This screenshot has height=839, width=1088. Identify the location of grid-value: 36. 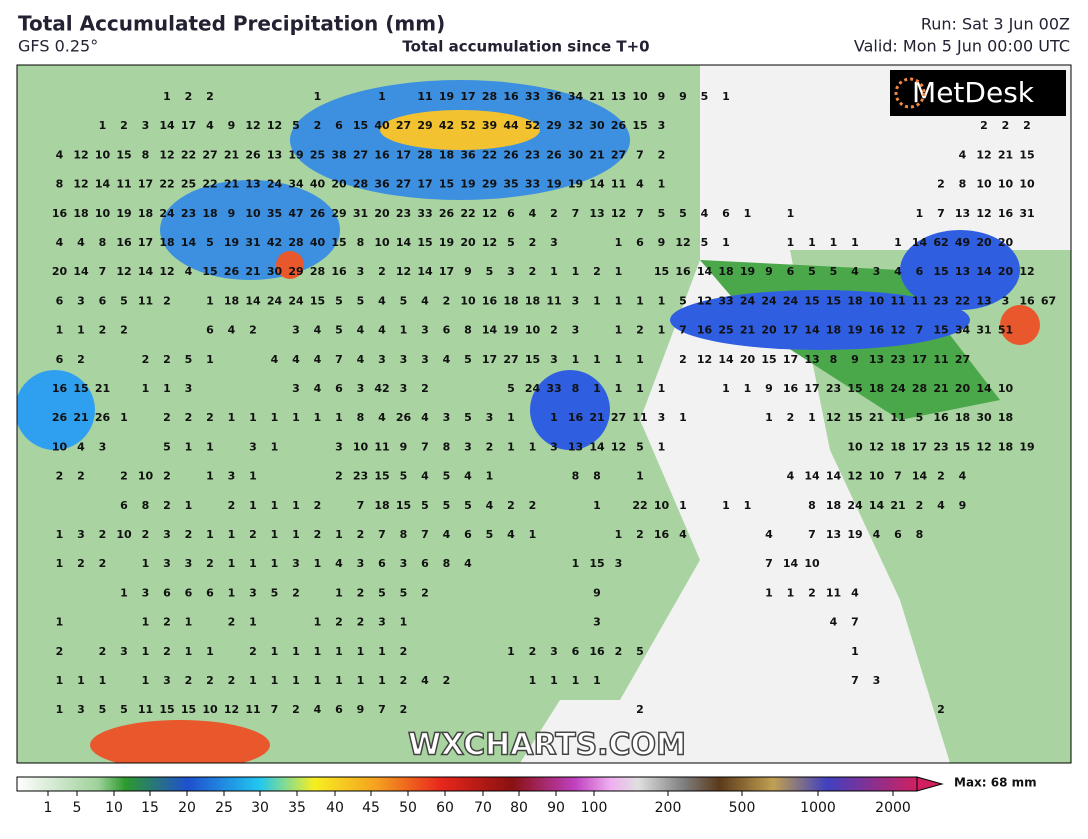
(382, 184).